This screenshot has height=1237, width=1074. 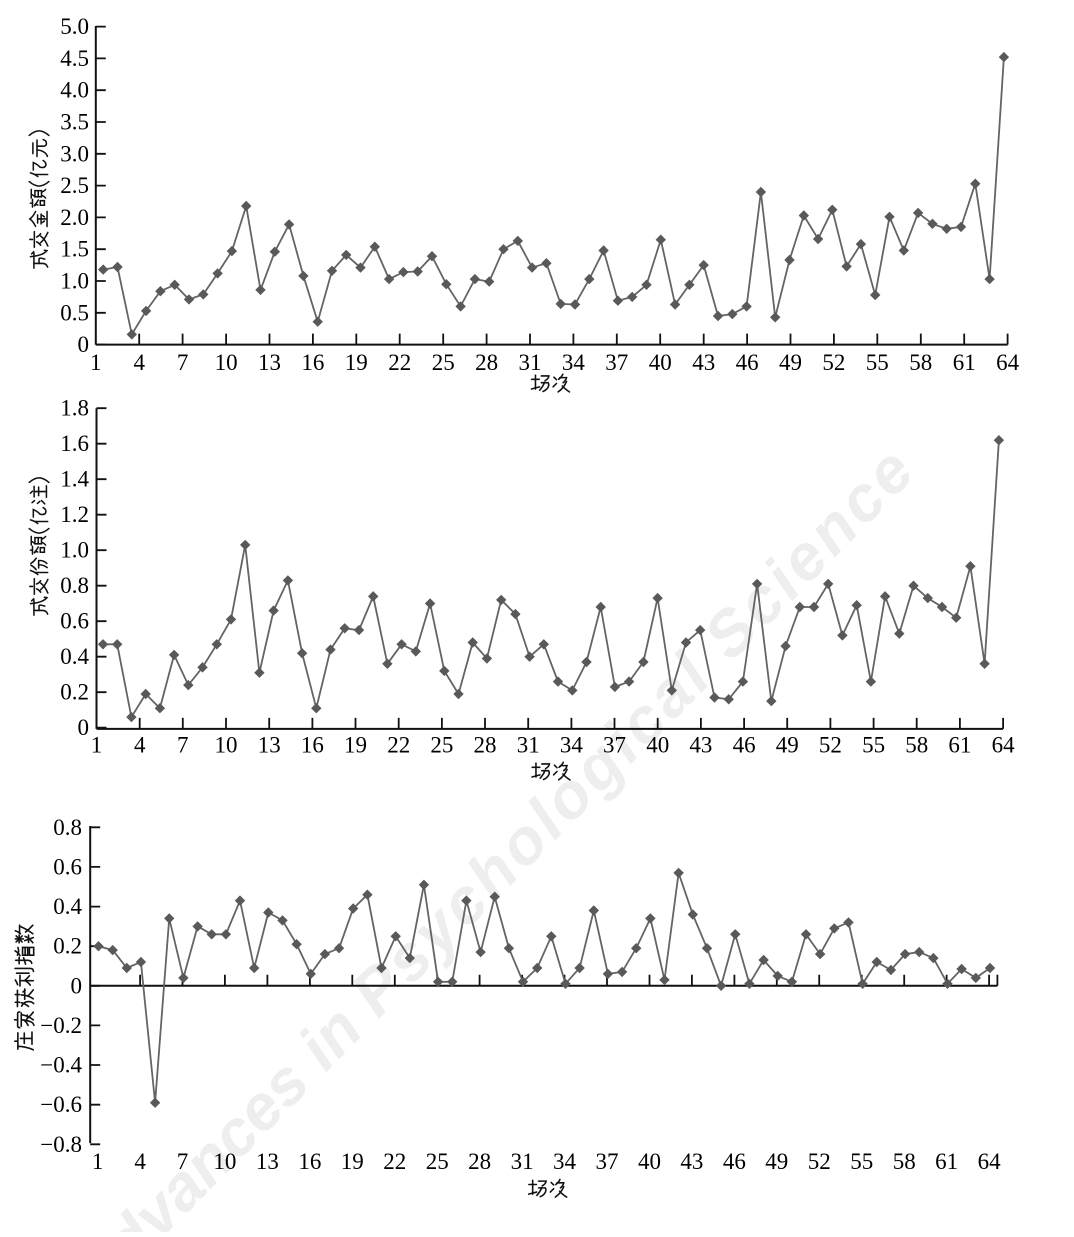 What do you see at coordinates (74, 514) in the screenshot?
I see `svg-text: 1.2` at bounding box center [74, 514].